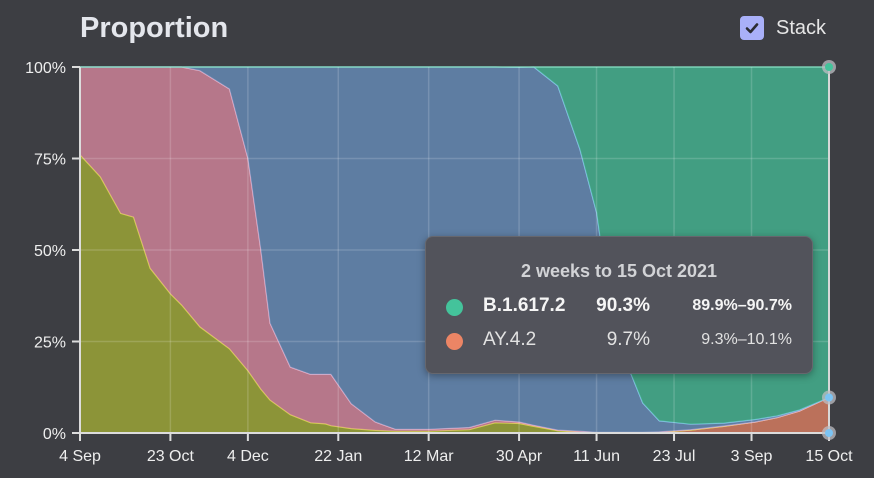 The height and width of the screenshot is (478, 874). What do you see at coordinates (769, 305) in the screenshot?
I see `range-high: 90.7%` at bounding box center [769, 305].